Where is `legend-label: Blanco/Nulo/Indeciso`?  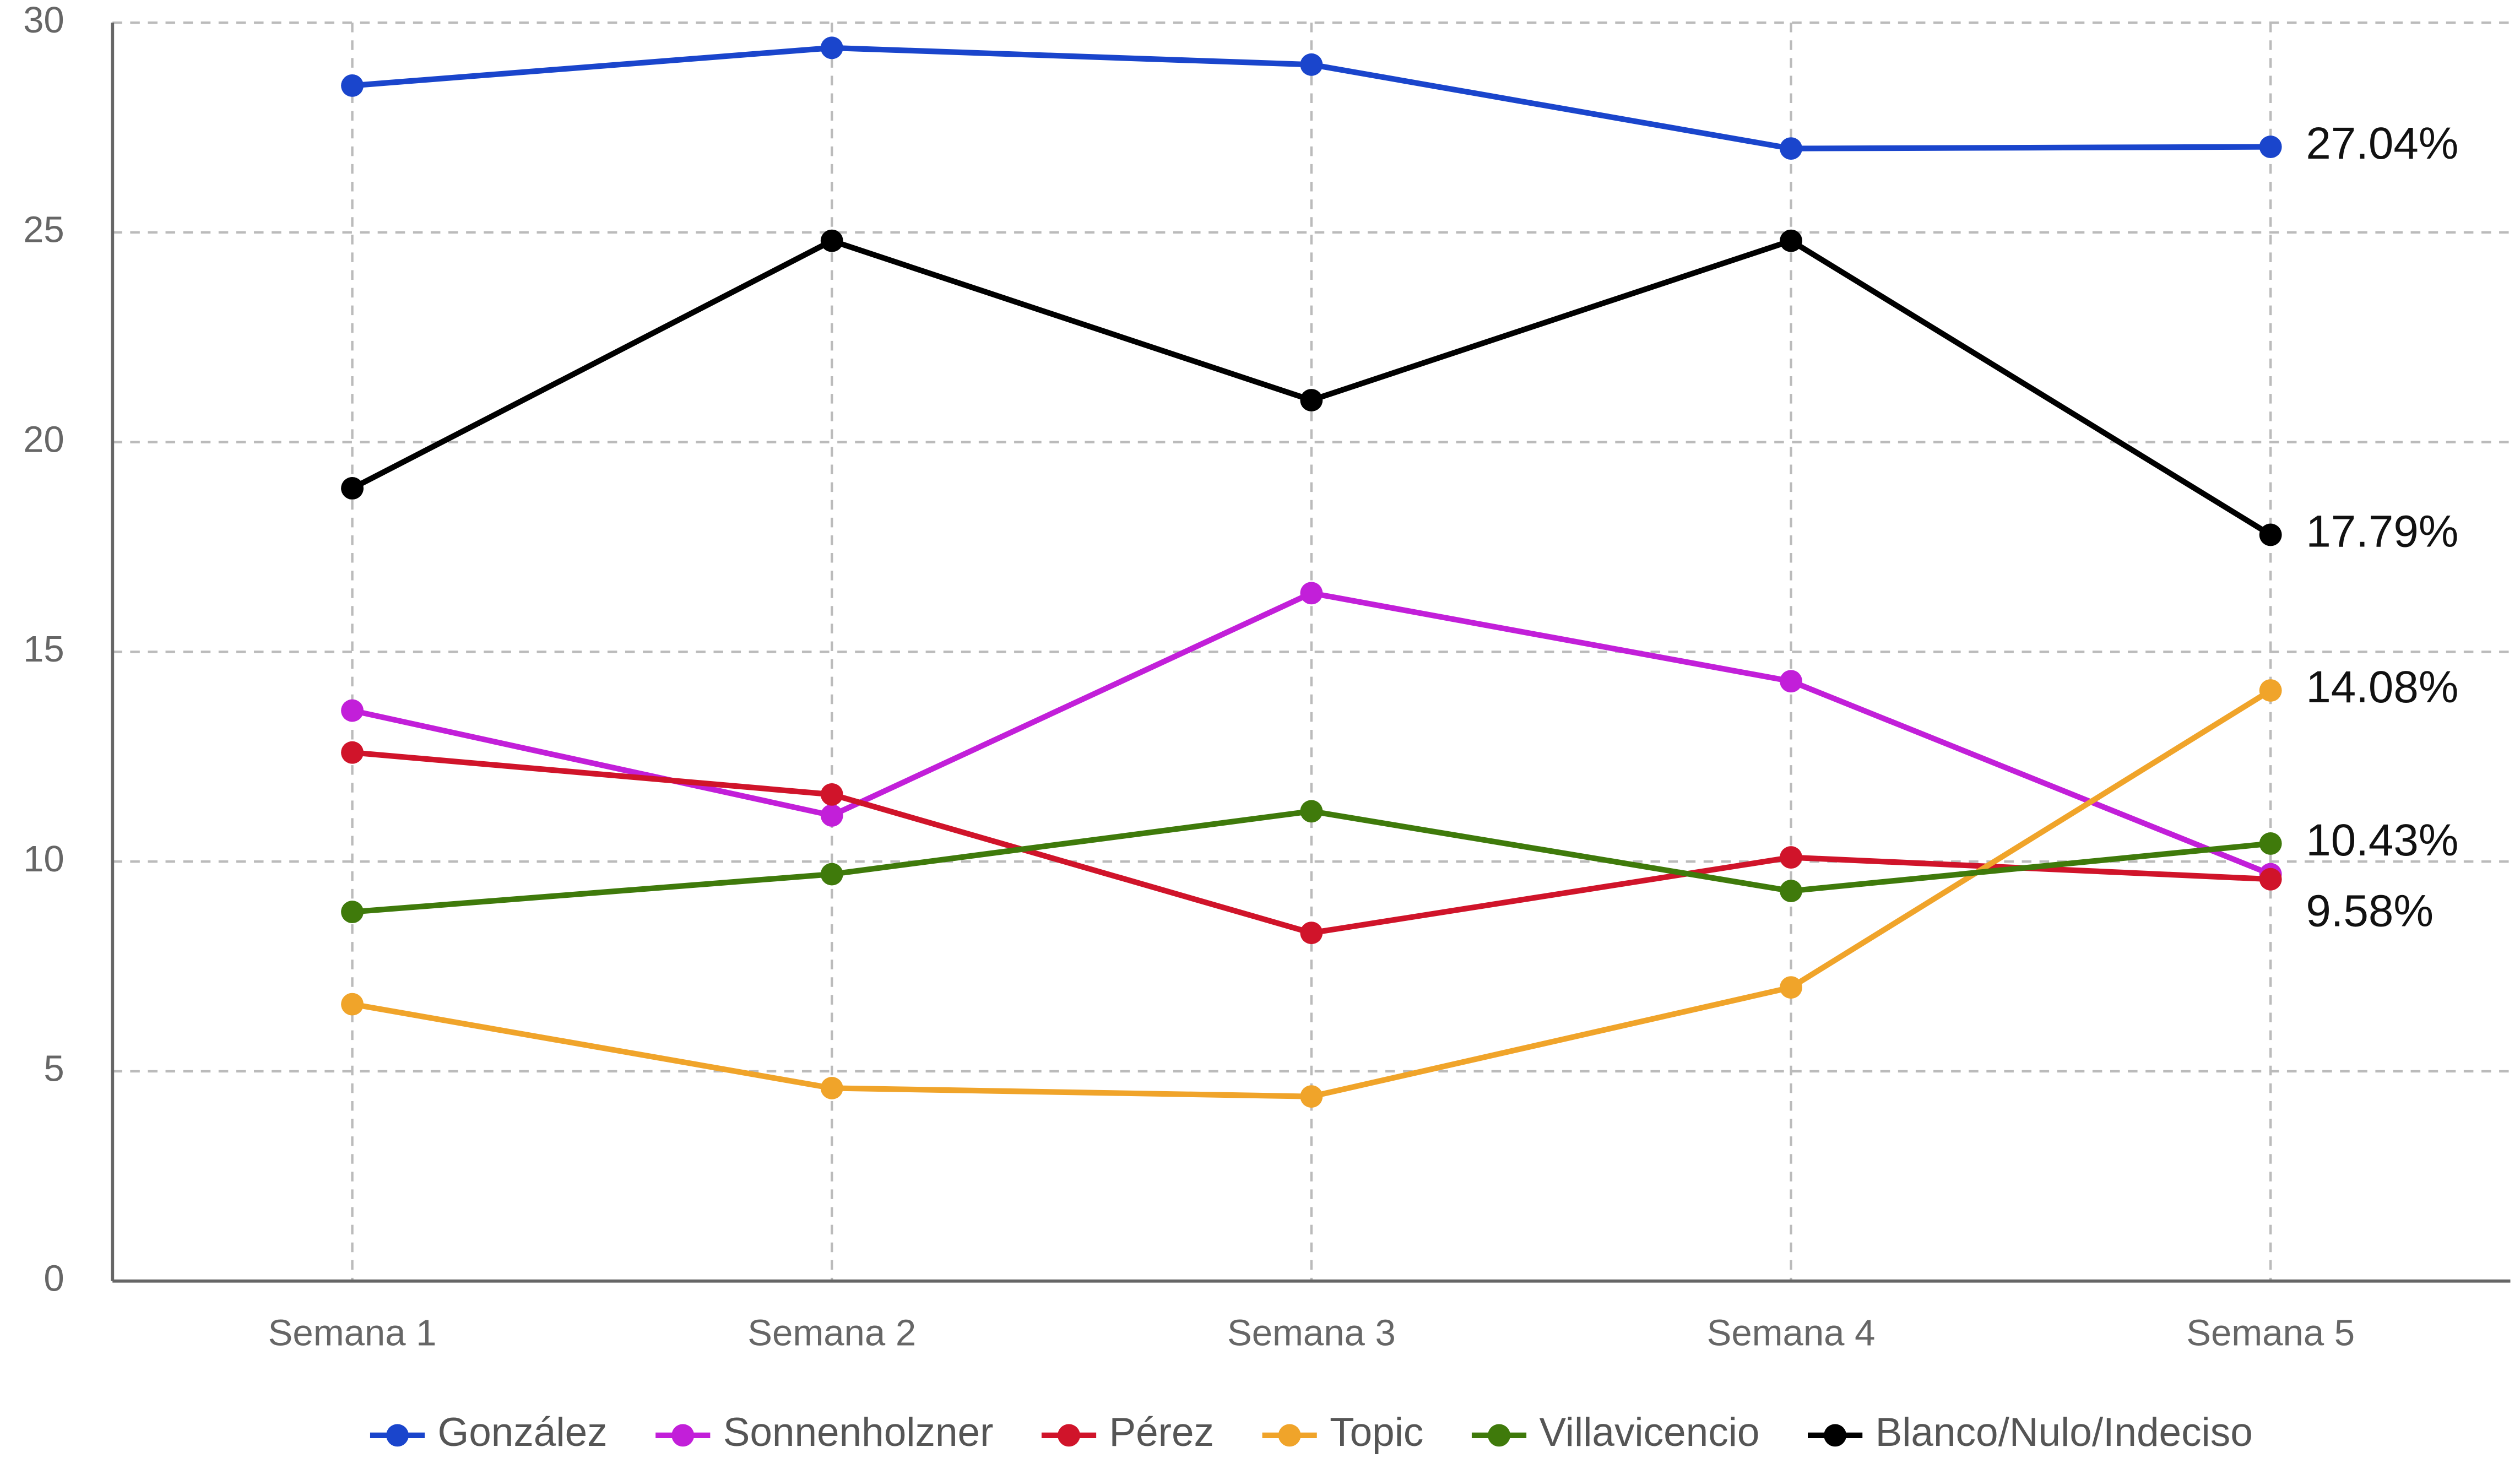
legend-label: Blanco/Nulo/Indeciso is located at coordinates (2064, 1432).